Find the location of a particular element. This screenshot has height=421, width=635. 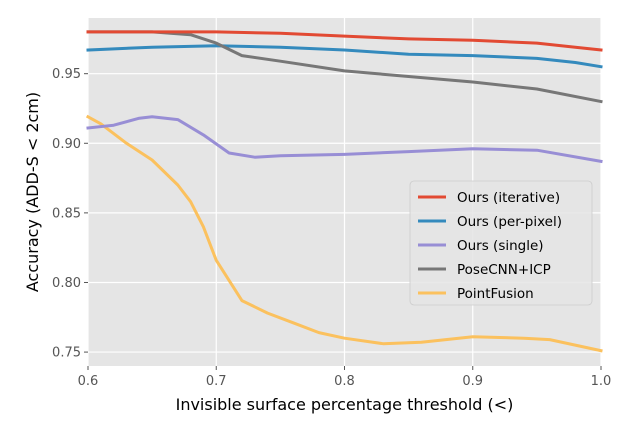

series-line-ours-iterative is located at coordinates (344, 41).